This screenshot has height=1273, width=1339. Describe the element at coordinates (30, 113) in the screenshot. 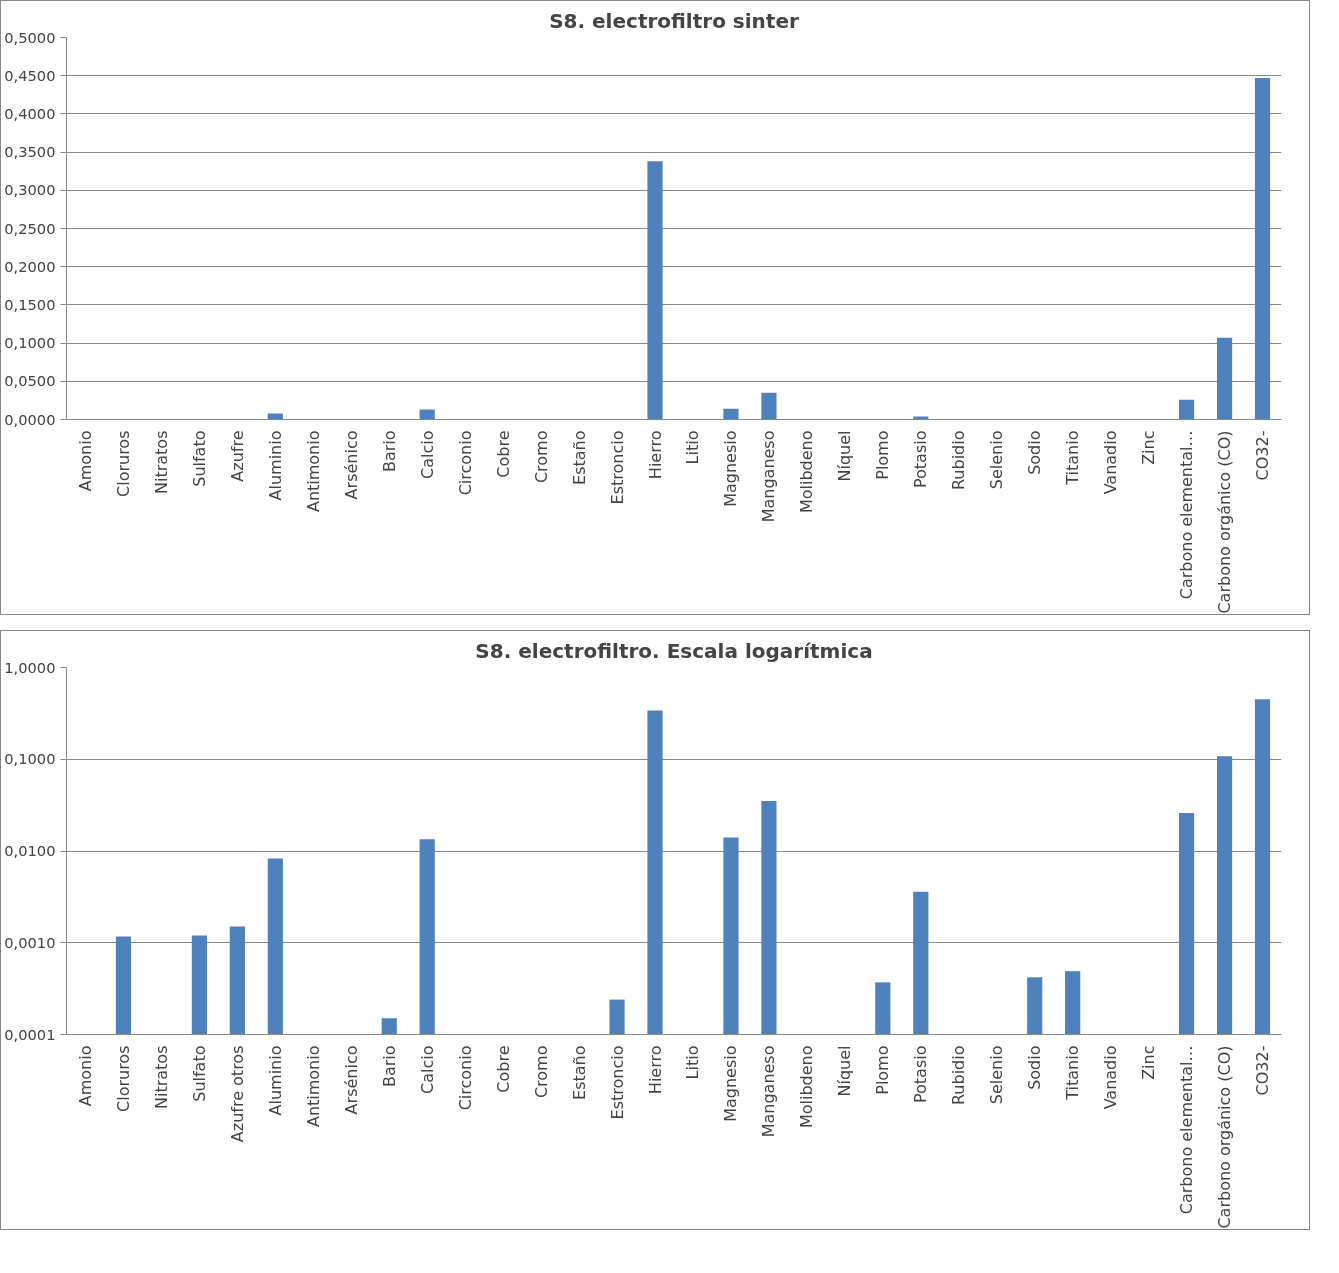

I see `y-tick-label: 0,4000` at that location.